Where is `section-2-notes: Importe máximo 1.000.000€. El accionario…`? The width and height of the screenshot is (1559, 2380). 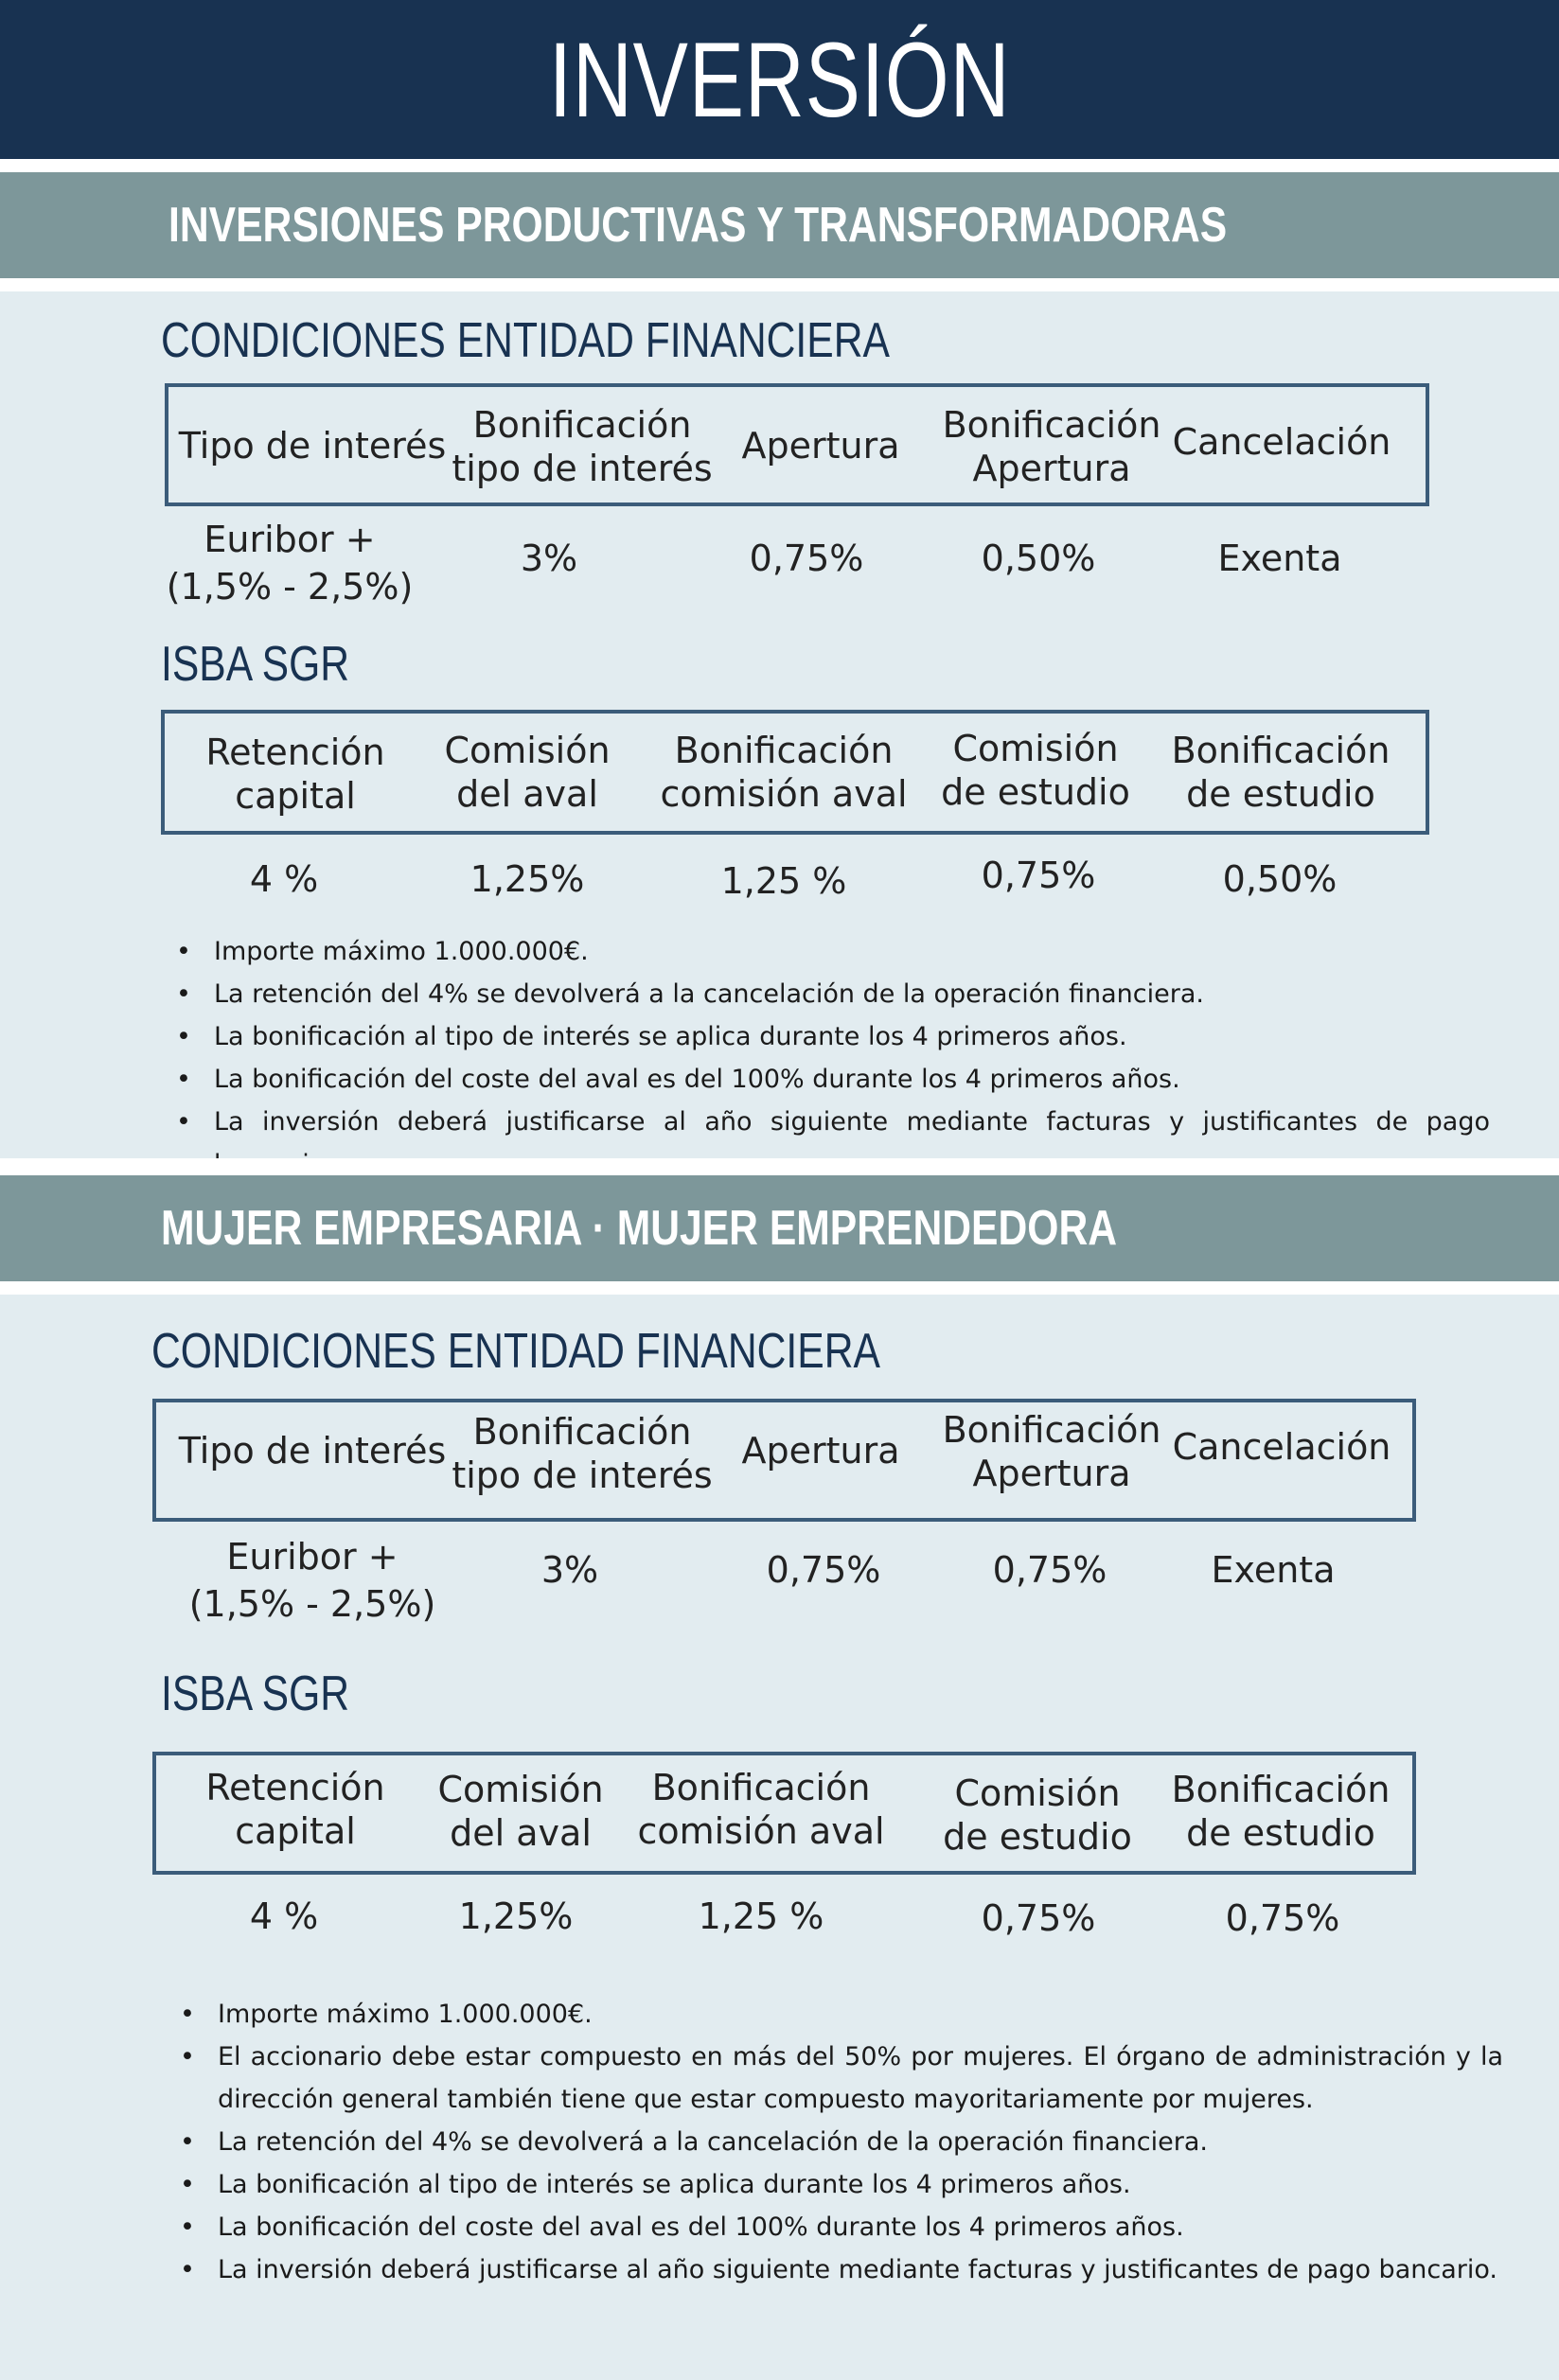
section-2-notes: Importe máximo 1.000.000€. El accionario… is located at coordinates (835, 2142).